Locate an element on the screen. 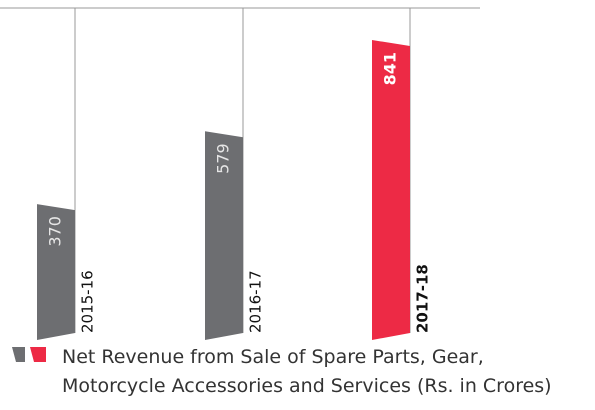  category-label: 2017-18 is located at coordinates (423, 298).